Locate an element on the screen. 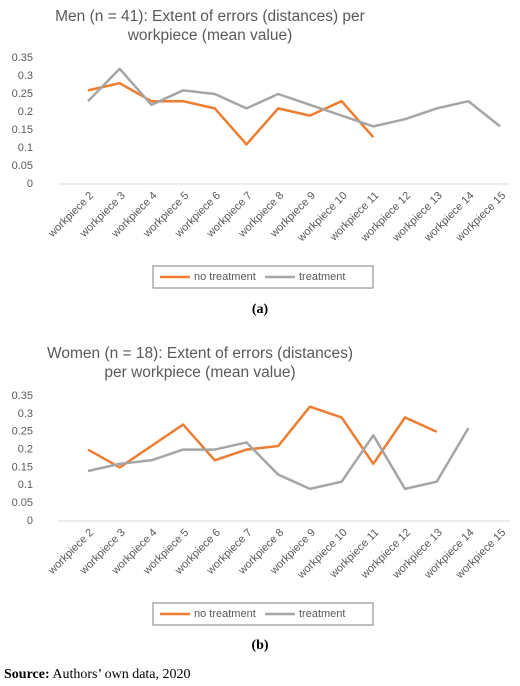 The height and width of the screenshot is (686, 520). source: Source: Authors’ own data, 2020 is located at coordinates (97, 675).